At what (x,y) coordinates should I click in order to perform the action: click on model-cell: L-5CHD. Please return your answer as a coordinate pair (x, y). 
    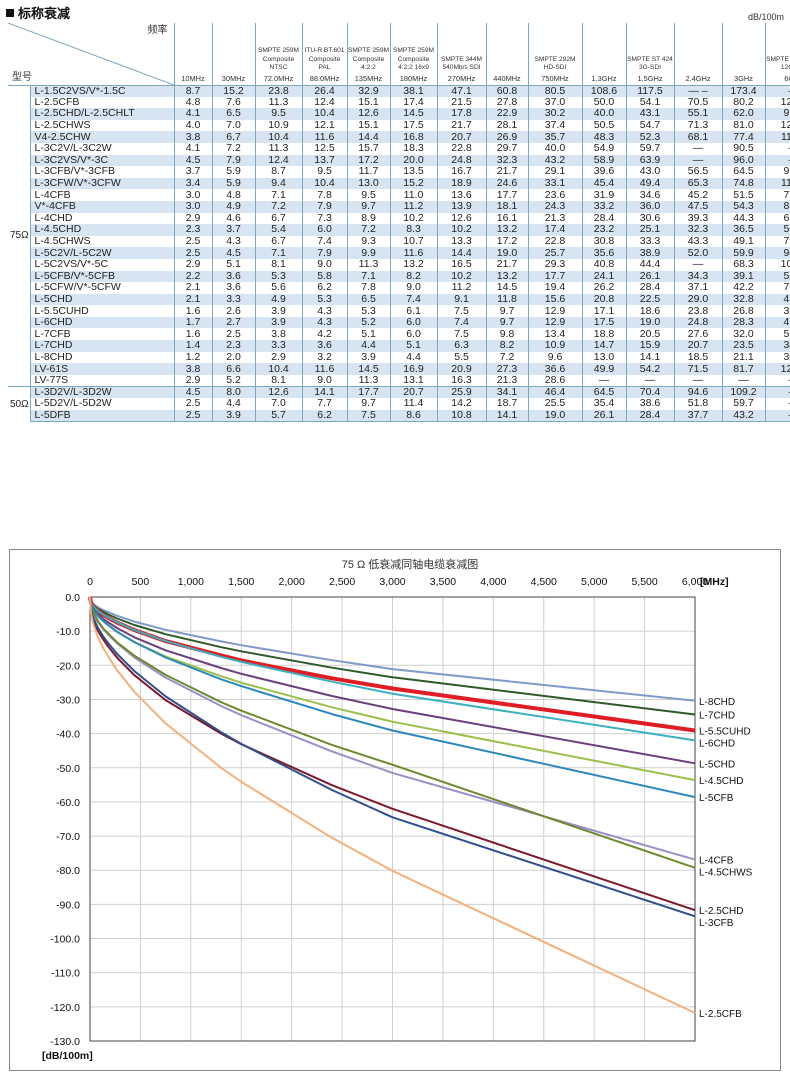
    Looking at the image, I should click on (101, 299).